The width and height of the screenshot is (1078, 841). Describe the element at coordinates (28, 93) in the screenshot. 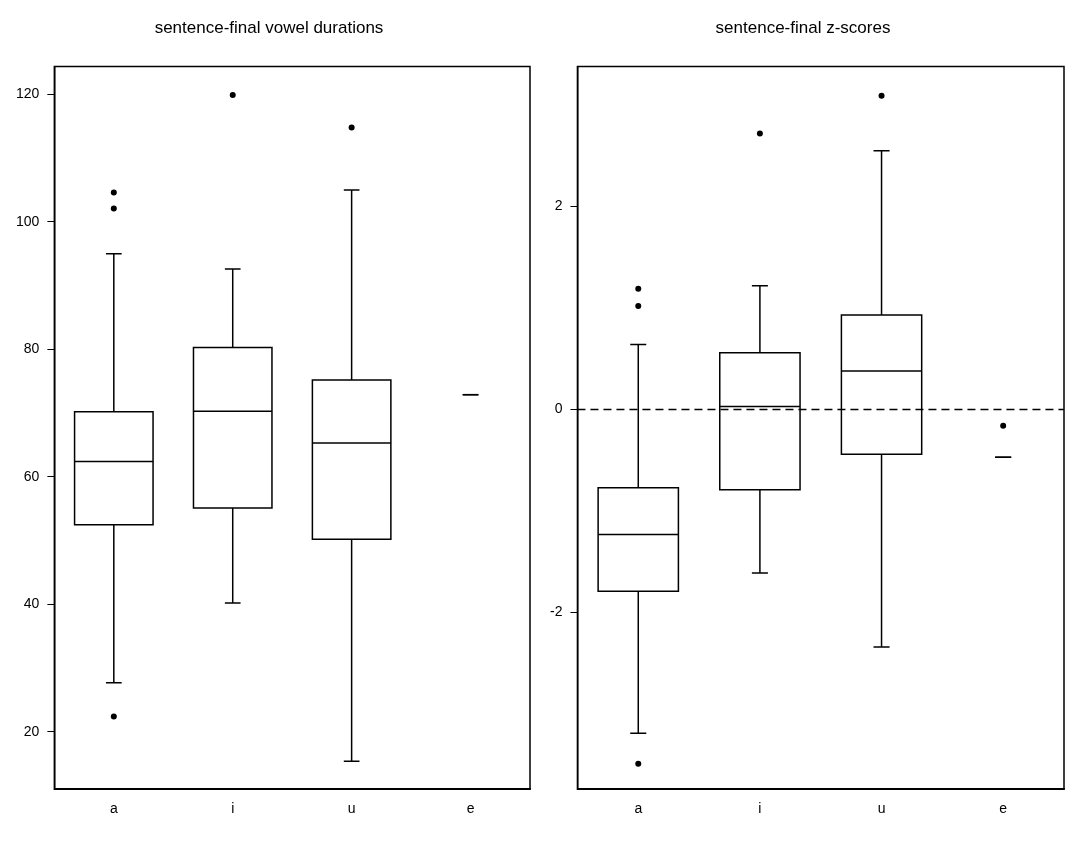

I see `y-tick-label: 120` at that location.